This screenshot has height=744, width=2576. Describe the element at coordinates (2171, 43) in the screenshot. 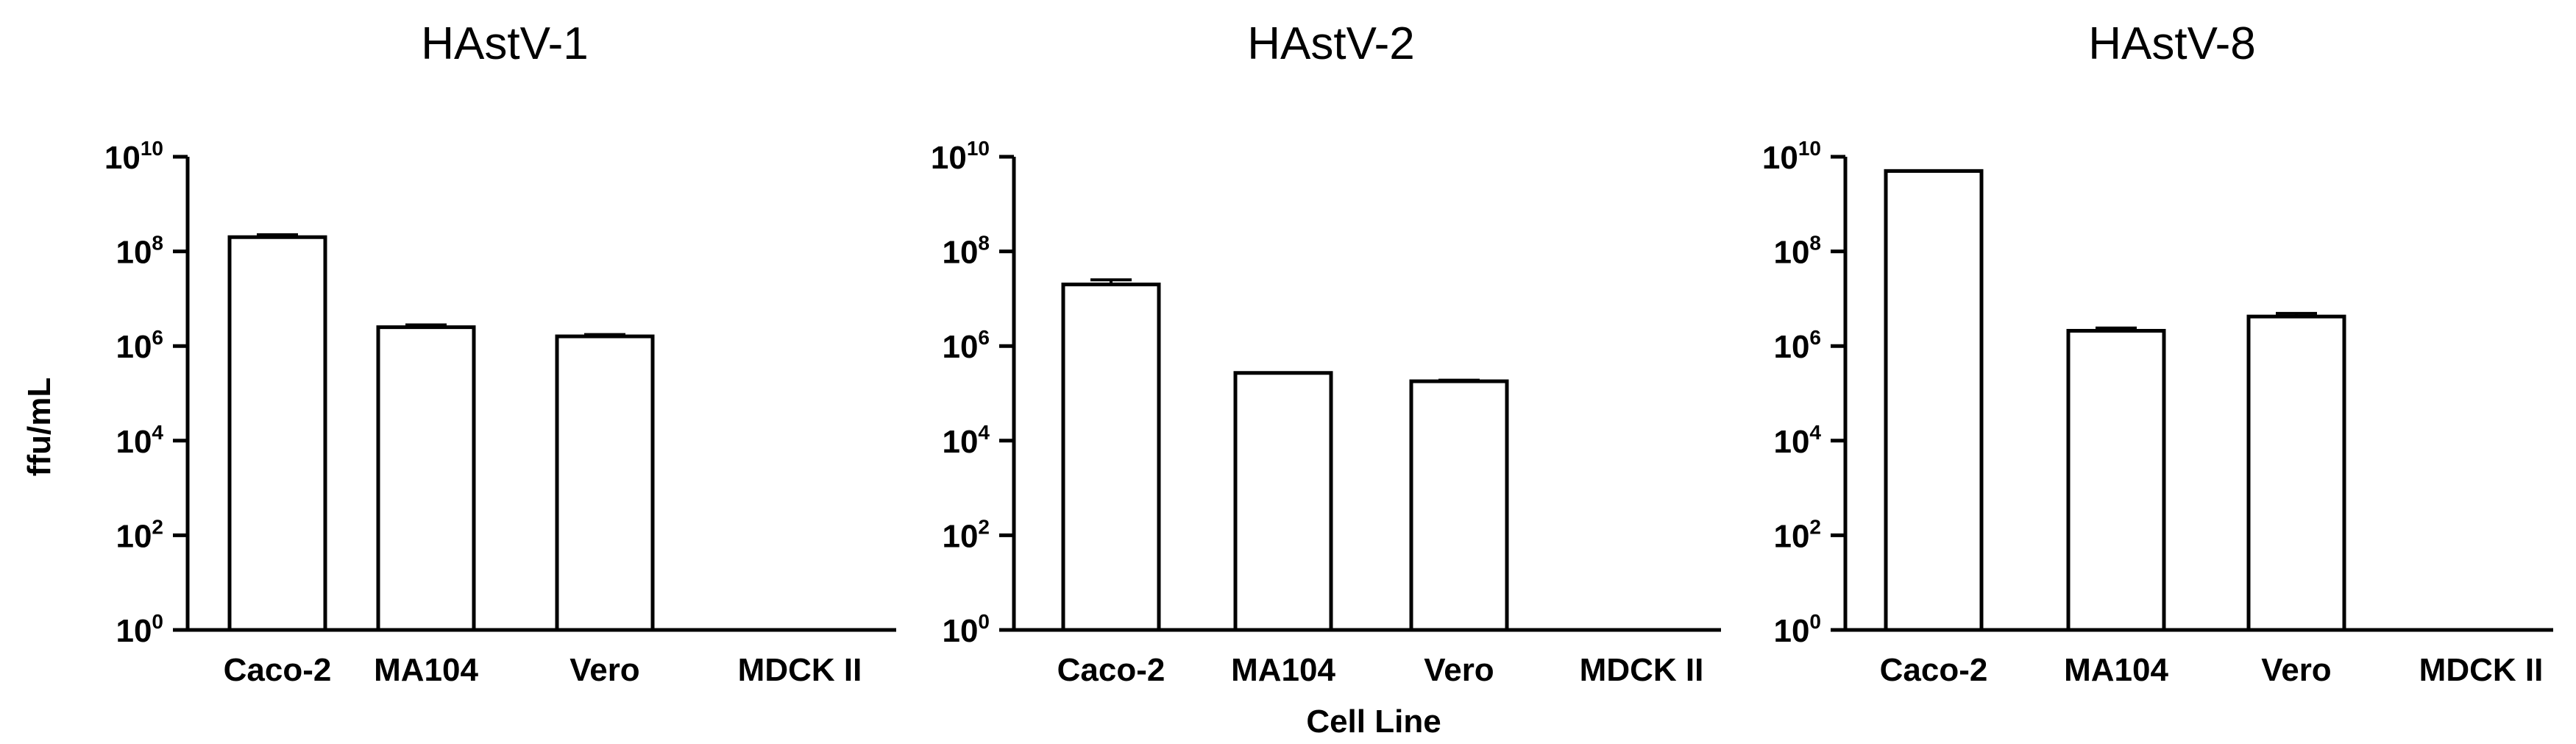

I see `panel-title: HAstV-8` at that location.